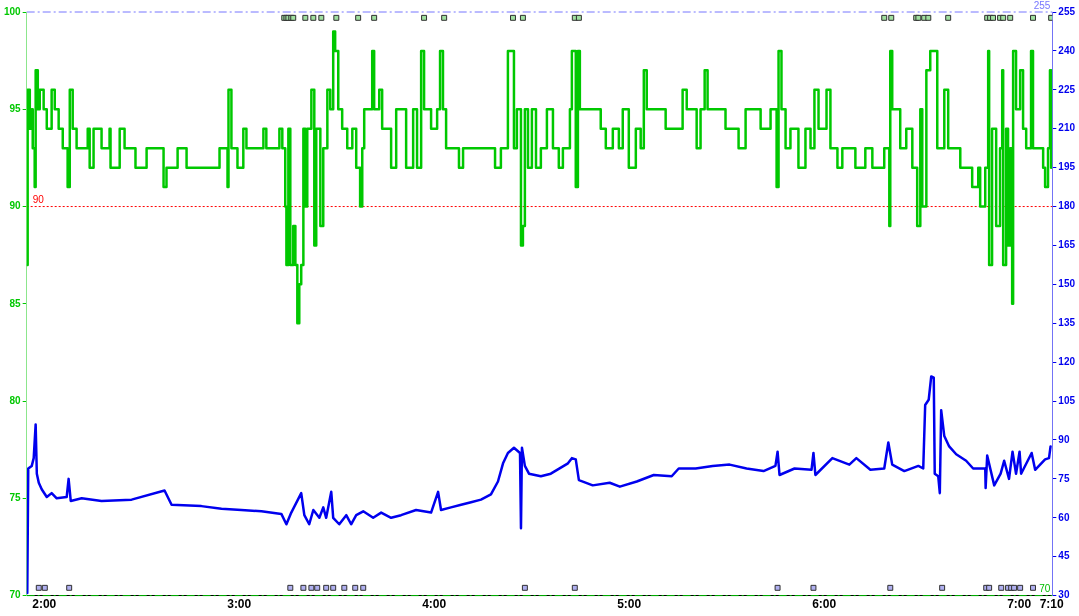 The height and width of the screenshot is (616, 1079). Describe the element at coordinates (1067, 361) in the screenshot. I see `y2-tick-label: 120` at that location.